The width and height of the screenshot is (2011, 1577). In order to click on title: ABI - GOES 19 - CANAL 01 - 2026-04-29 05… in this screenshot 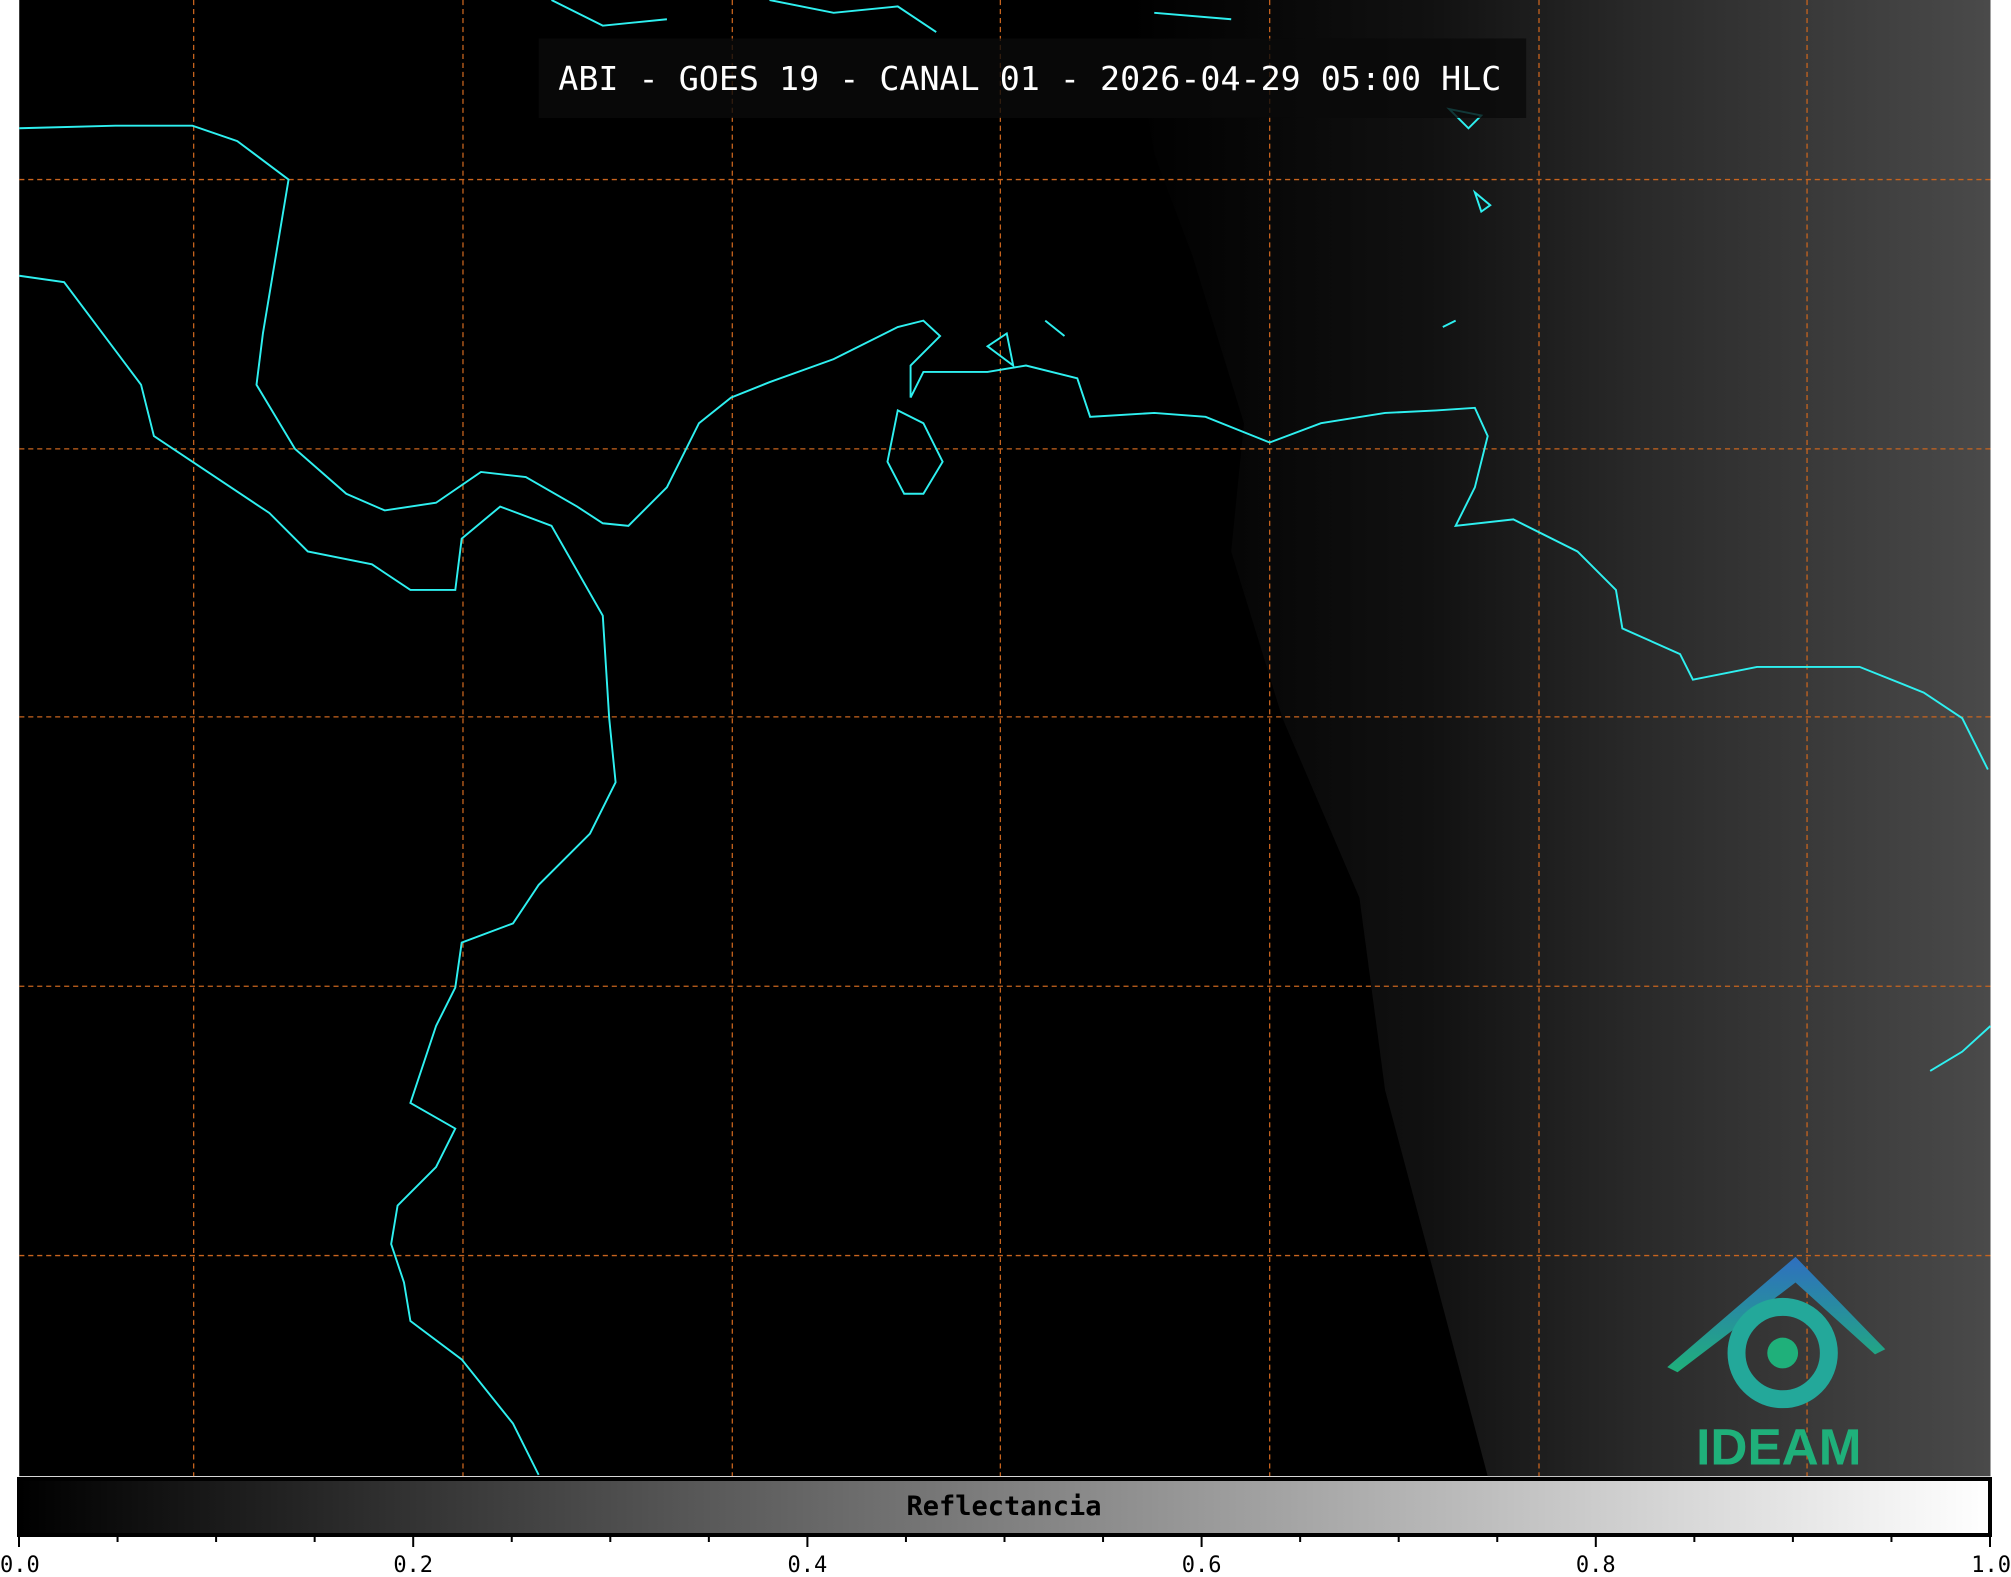, I will do `click(1029, 78)`.